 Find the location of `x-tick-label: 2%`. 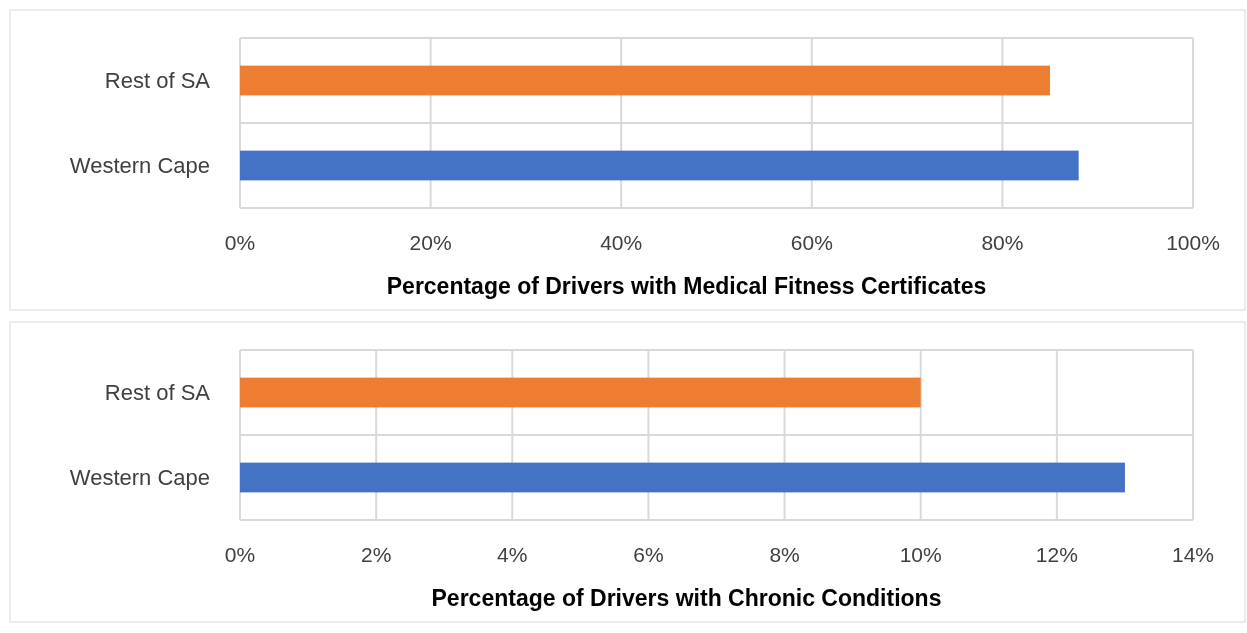

x-tick-label: 2% is located at coordinates (376, 554).